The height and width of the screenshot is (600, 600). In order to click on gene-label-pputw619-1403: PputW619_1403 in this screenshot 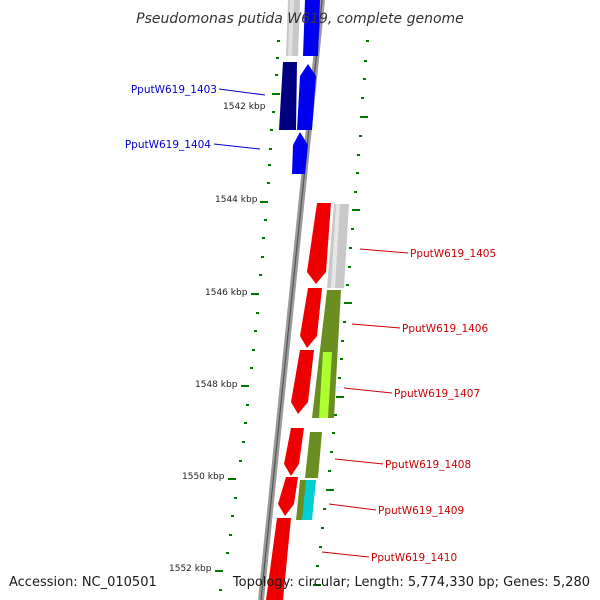, I will do `click(174, 90)`.